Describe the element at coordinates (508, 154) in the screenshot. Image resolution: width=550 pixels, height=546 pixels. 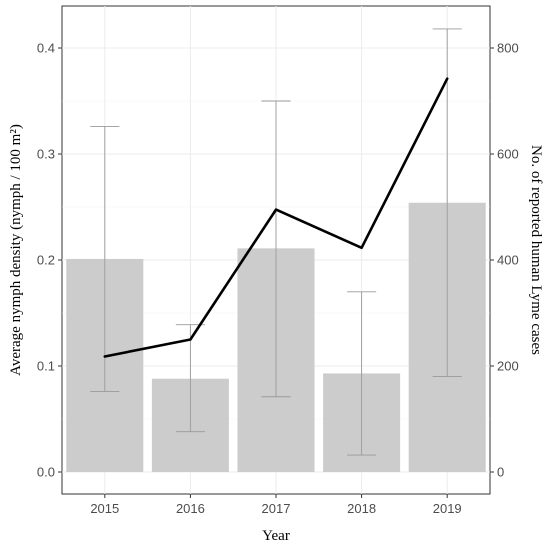
I see `y-right-tick-label: 600` at that location.